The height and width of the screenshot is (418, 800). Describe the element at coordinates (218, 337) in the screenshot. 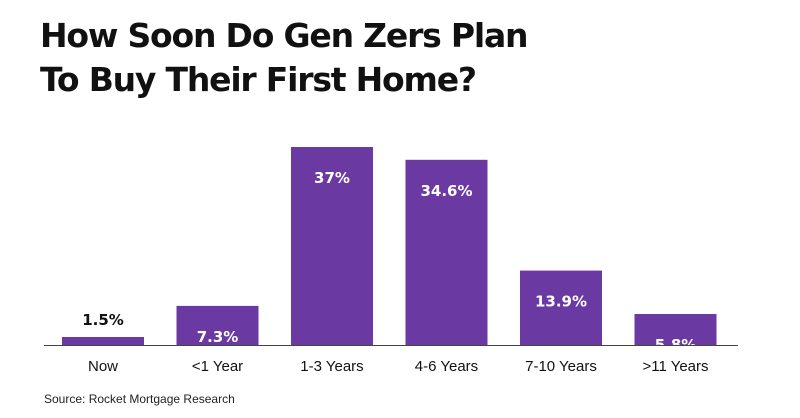

I see `data-label-2: 7.3%` at that location.